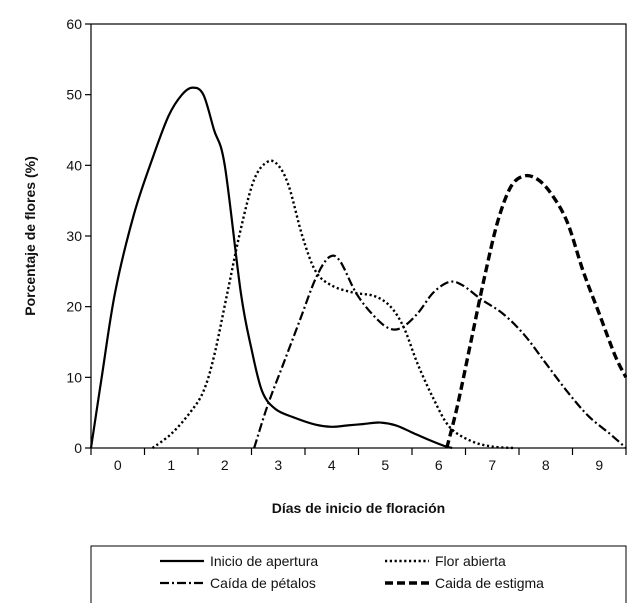 Image resolution: width=627 pixels, height=603 pixels. I want to click on y-tick-label: 60, so click(74, 24).